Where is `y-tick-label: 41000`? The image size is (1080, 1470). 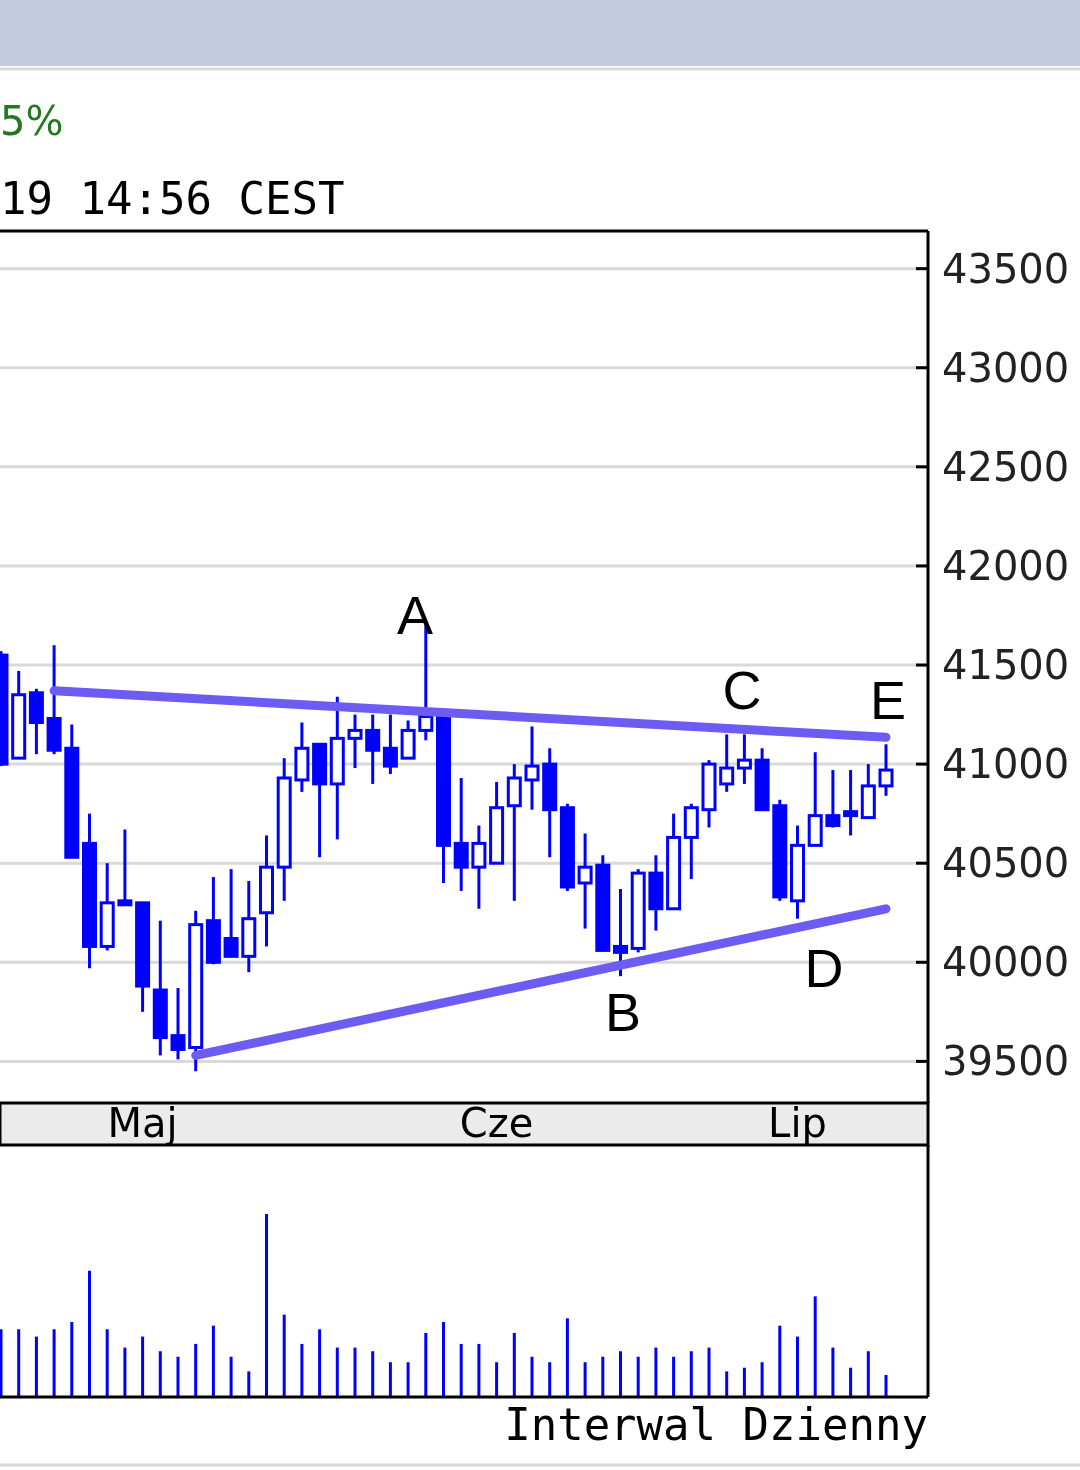
y-tick-label: 41000 is located at coordinates (1006, 764).